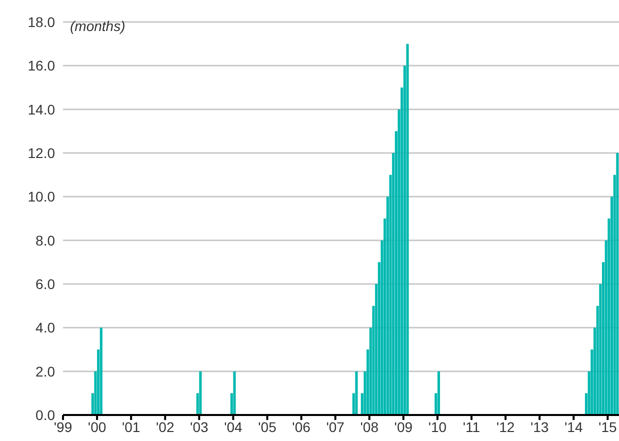 The width and height of the screenshot is (619, 441). Describe the element at coordinates (369, 426) in the screenshot. I see `x-tick-label: '08` at that location.